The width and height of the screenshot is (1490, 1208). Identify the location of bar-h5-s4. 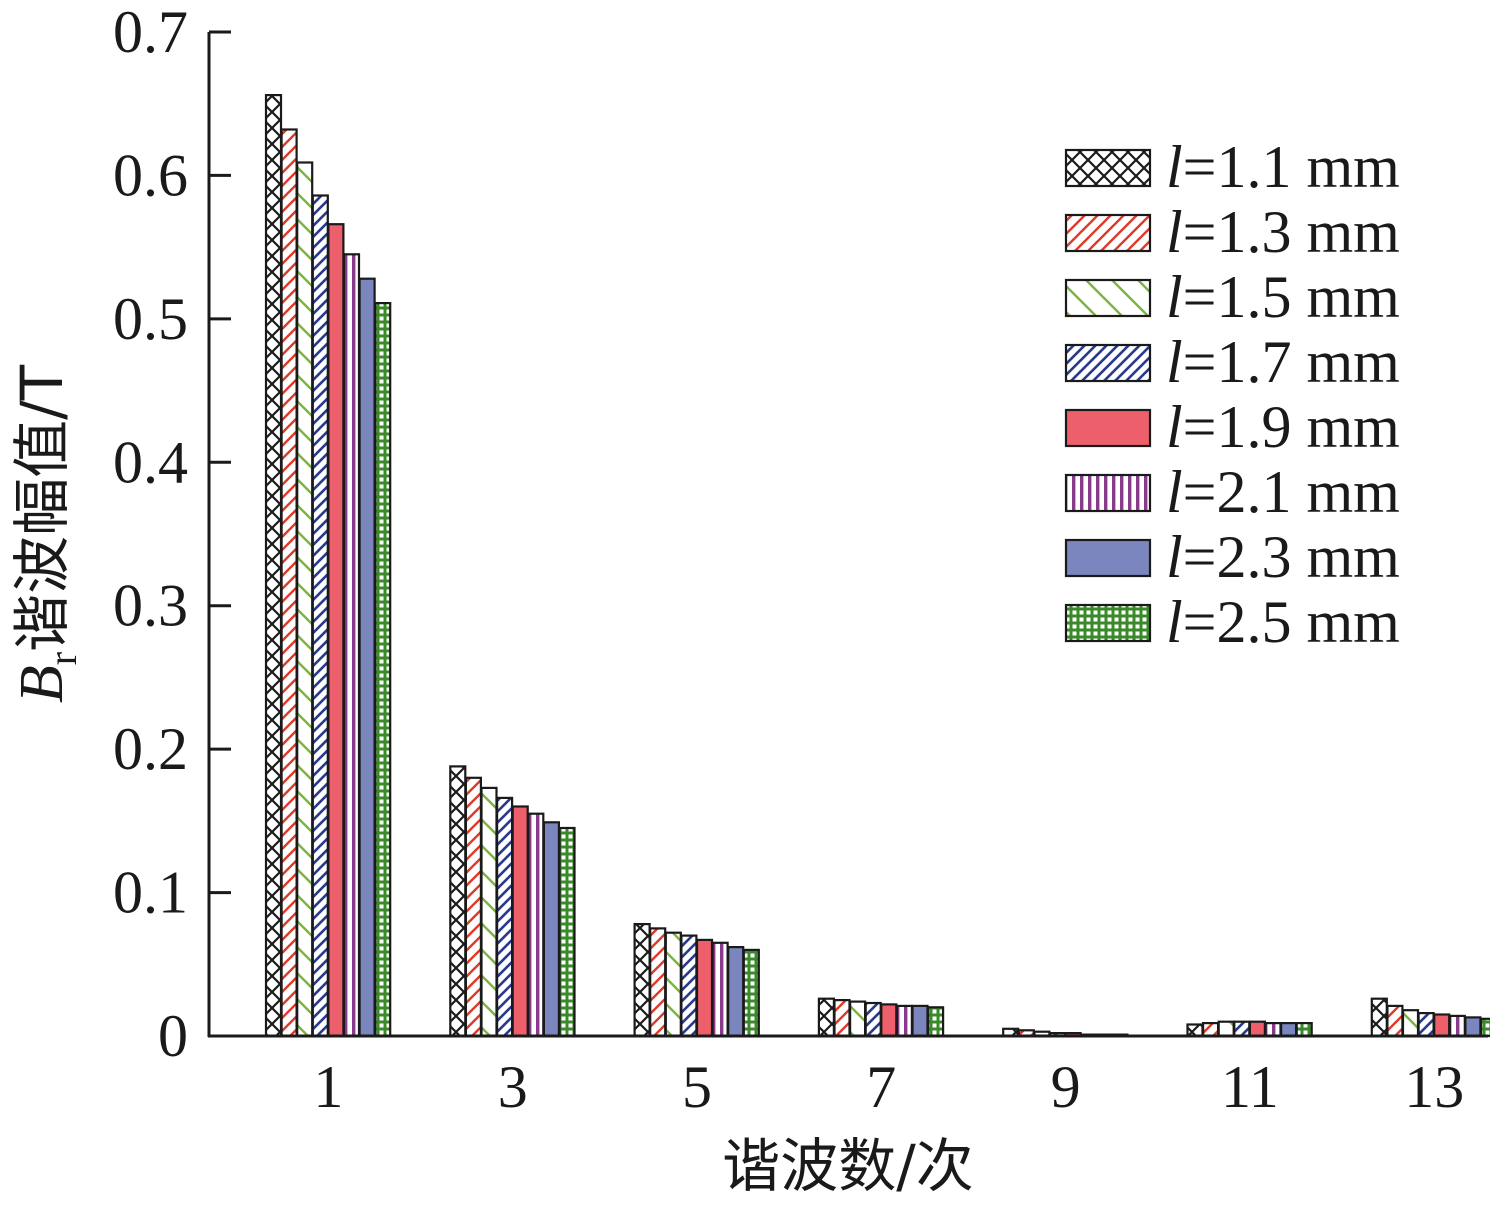
(689, 986).